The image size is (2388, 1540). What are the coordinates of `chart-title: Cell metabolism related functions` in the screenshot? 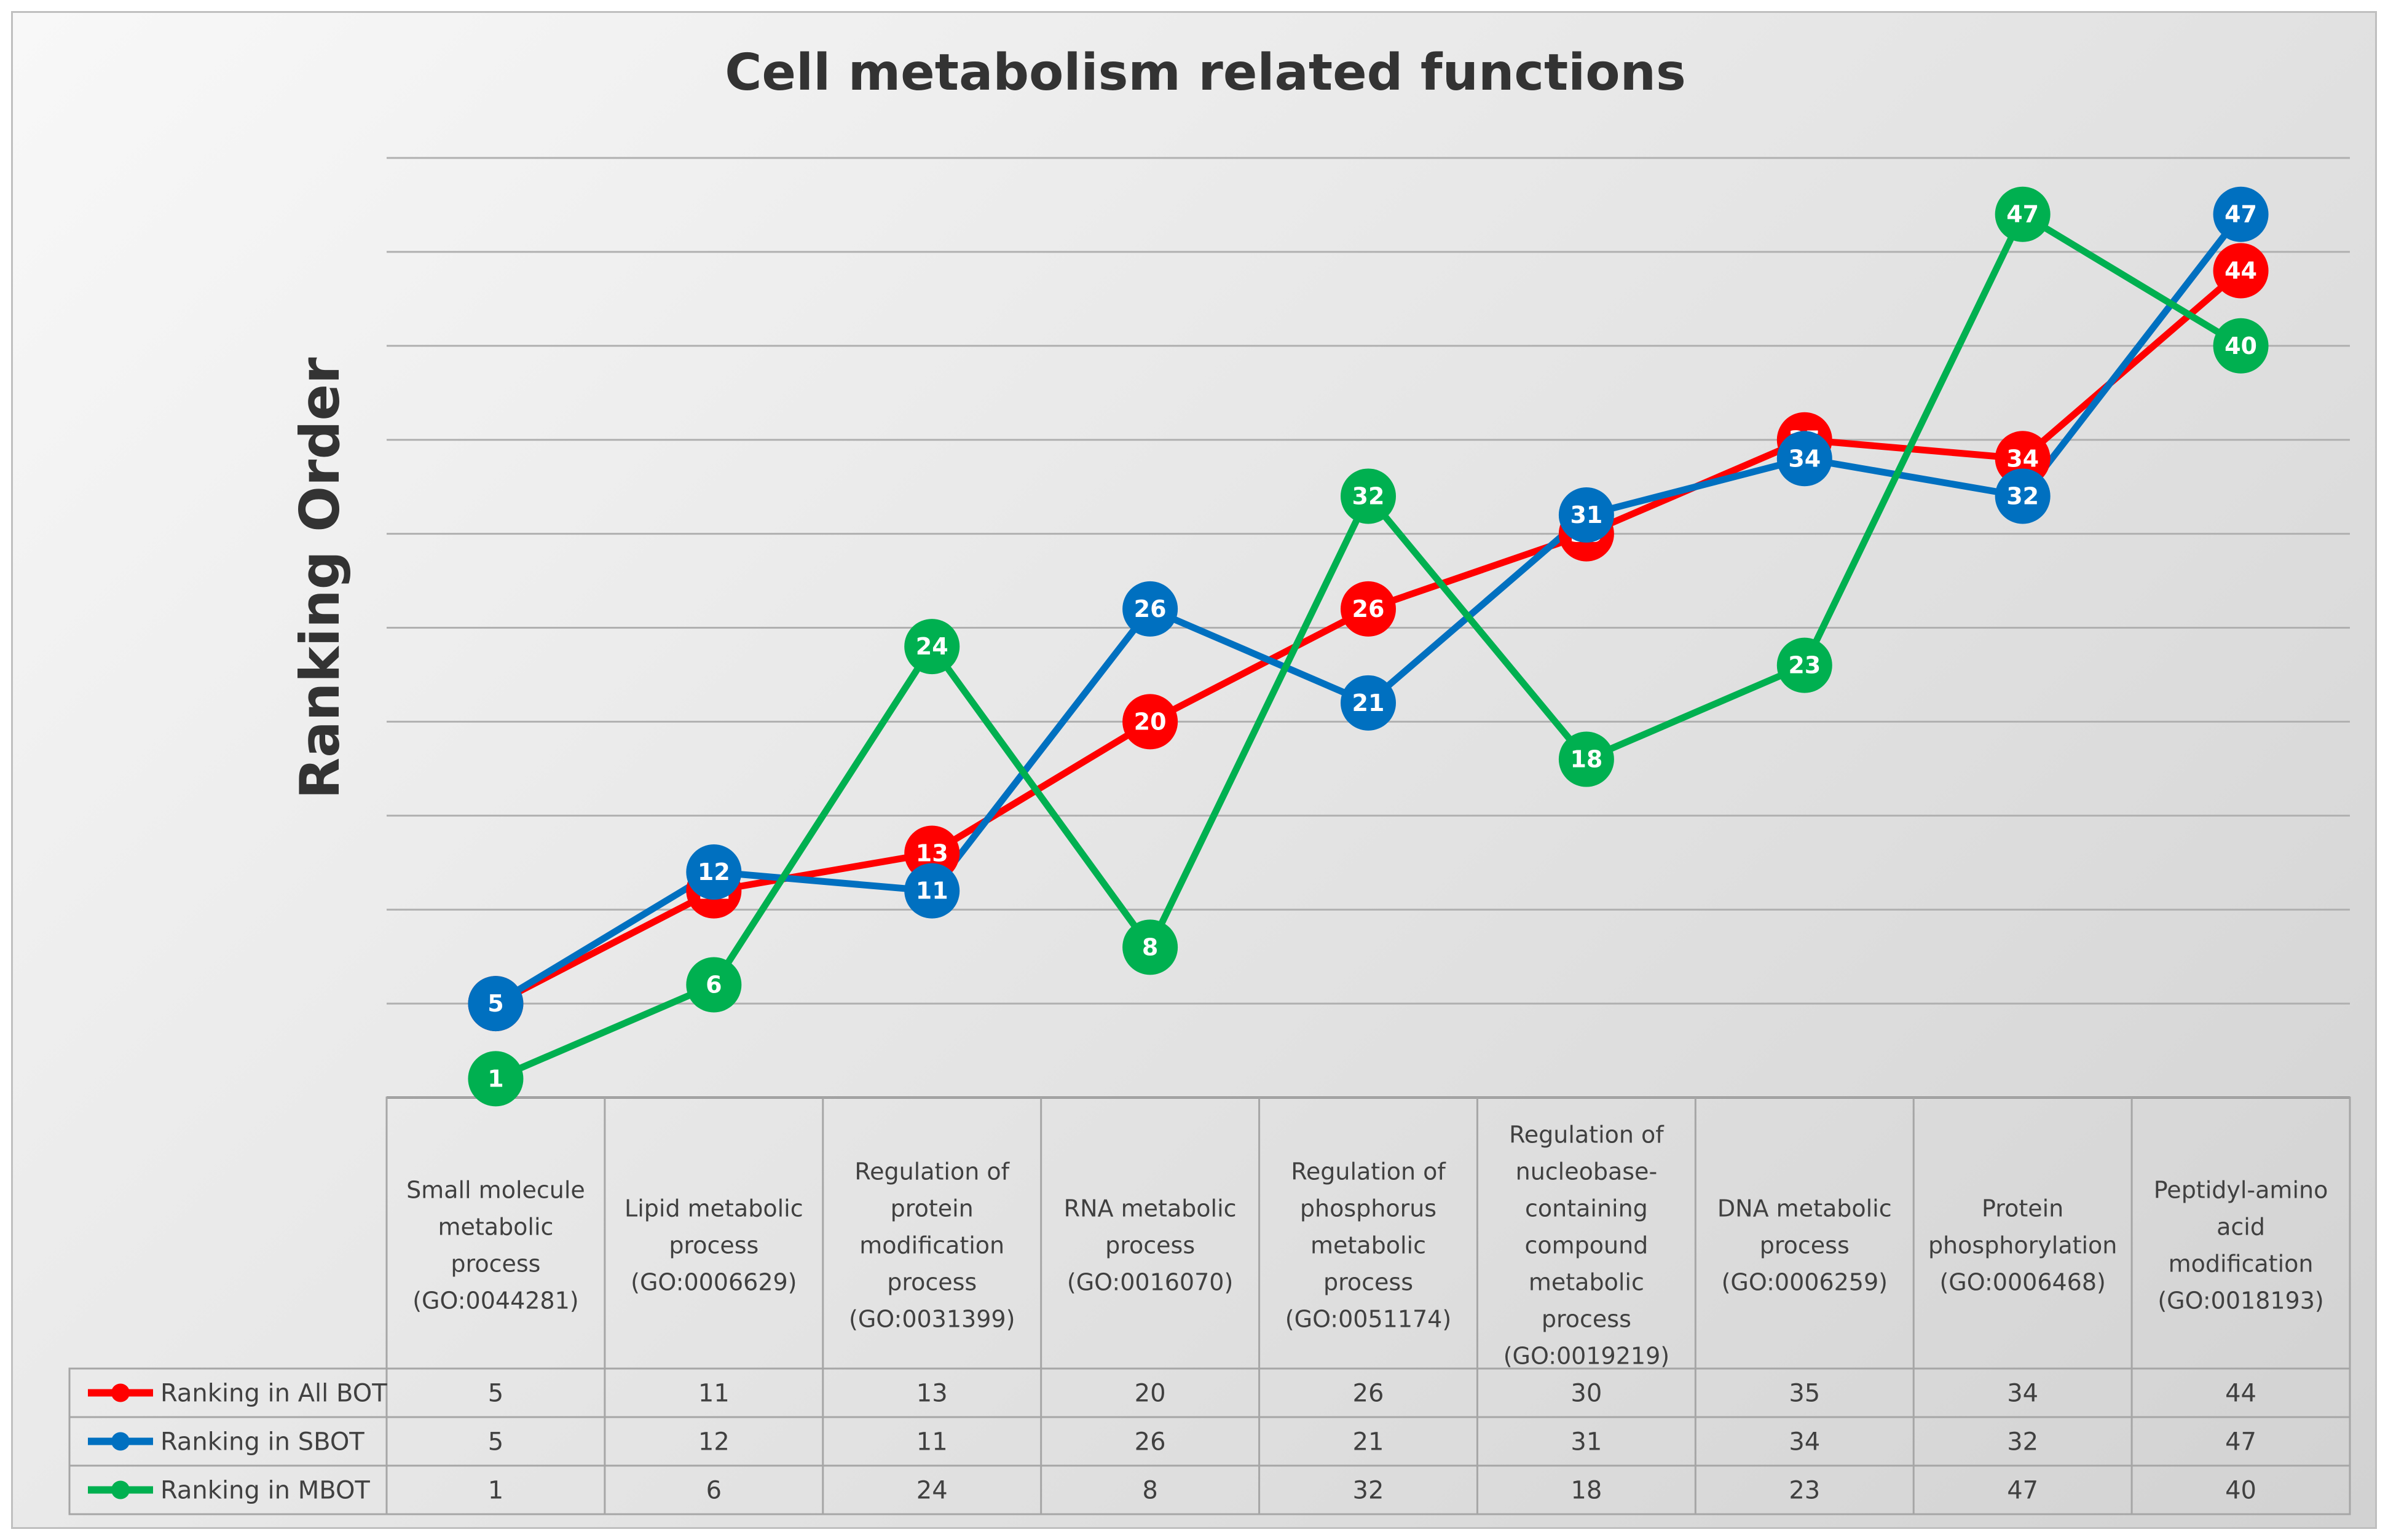 It's located at (1205, 73).